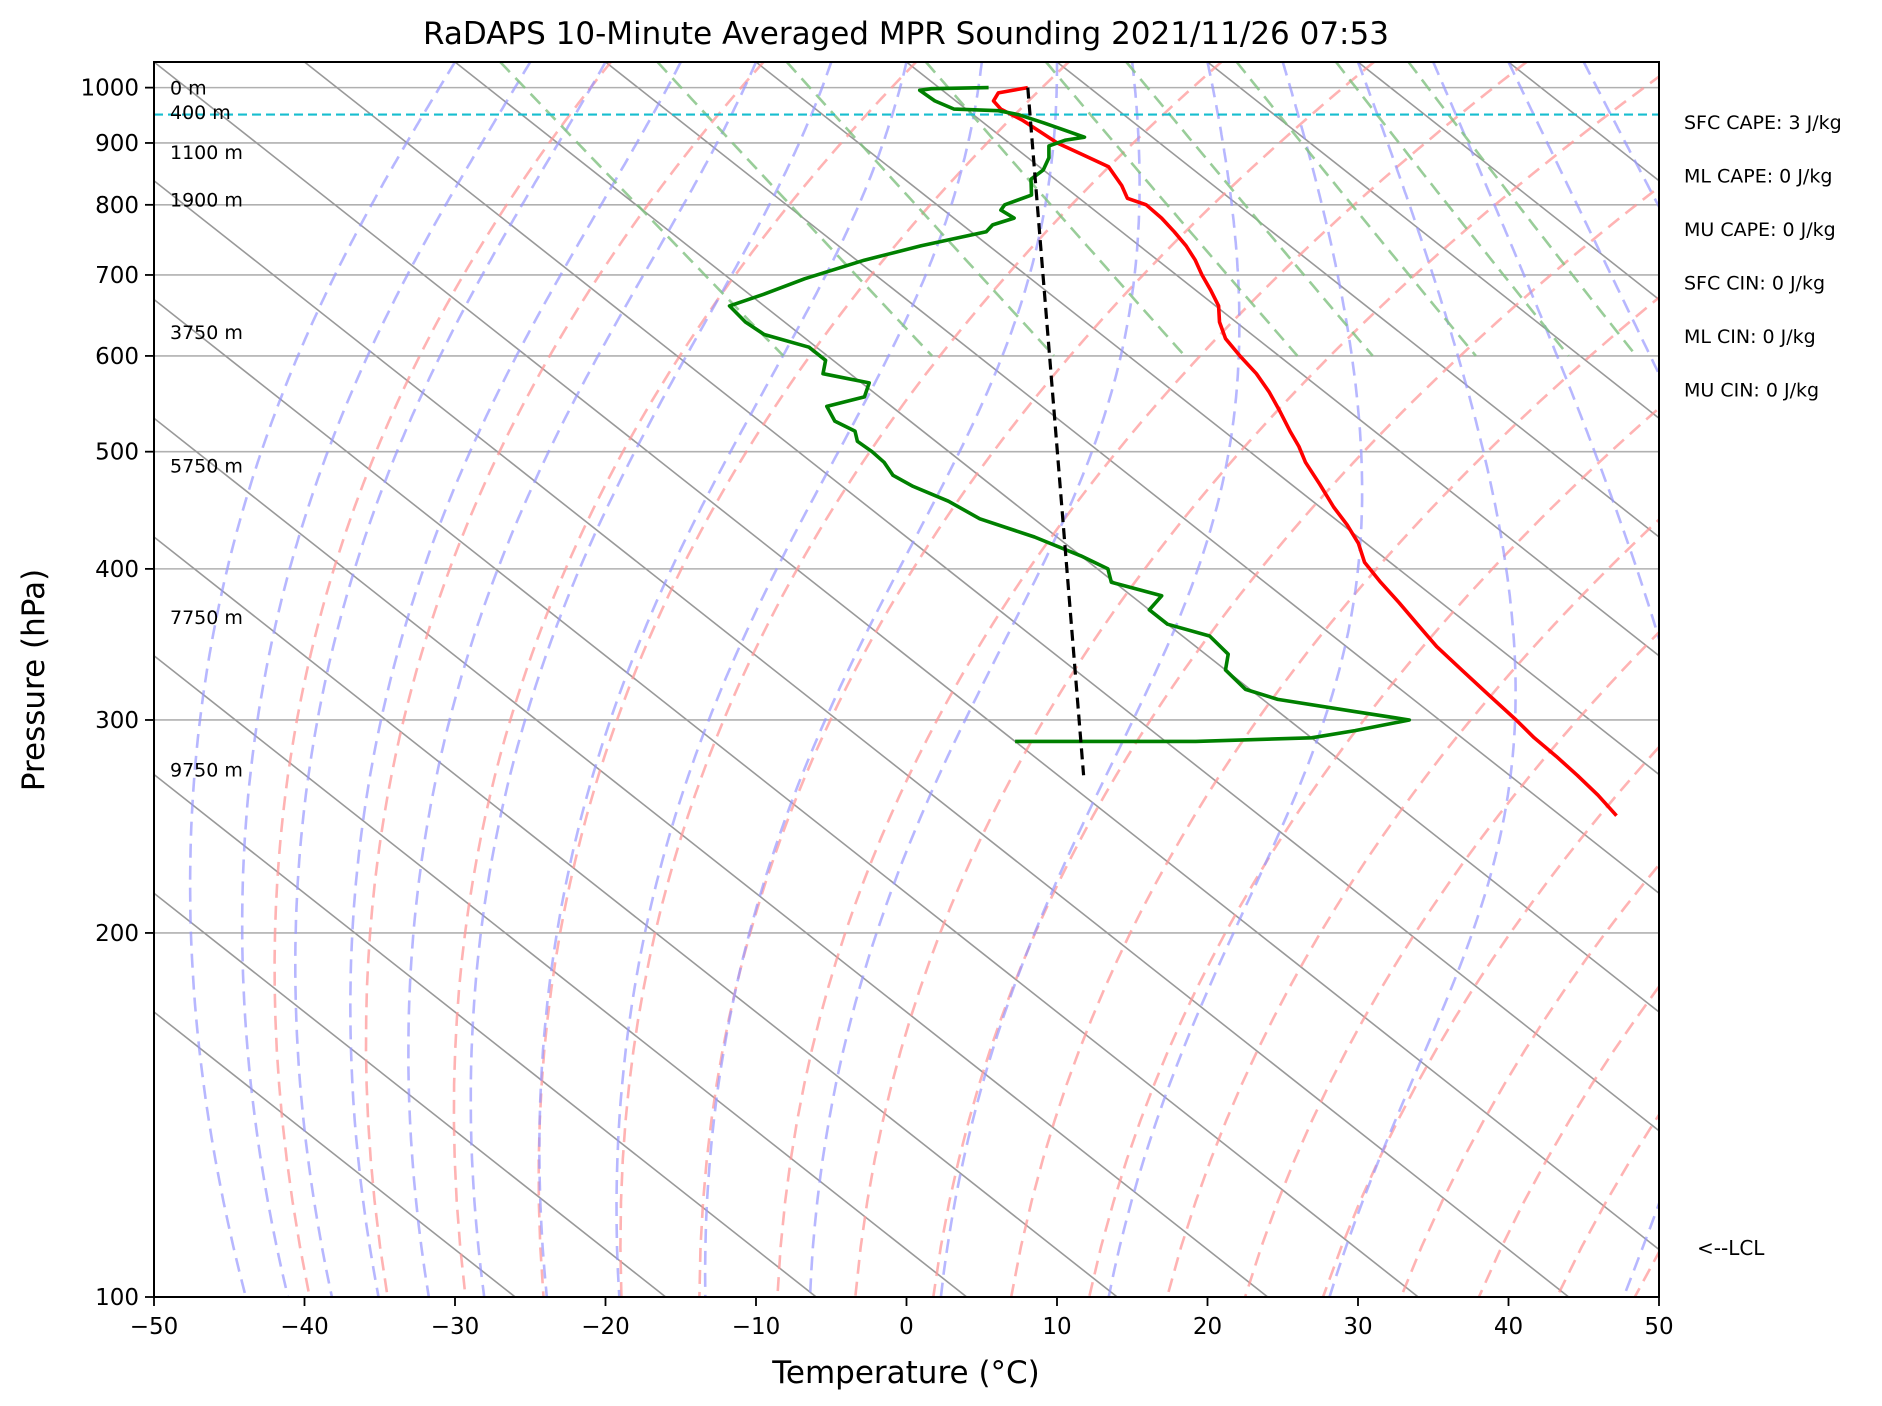  What do you see at coordinates (117, 276) in the screenshot?
I see `y-tick-label: 700` at bounding box center [117, 276].